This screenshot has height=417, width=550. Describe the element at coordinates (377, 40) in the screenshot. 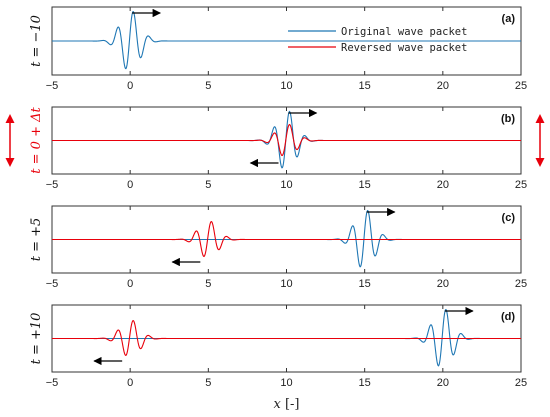

I see `legend: Original wave packet Reversed wave packet` at that location.